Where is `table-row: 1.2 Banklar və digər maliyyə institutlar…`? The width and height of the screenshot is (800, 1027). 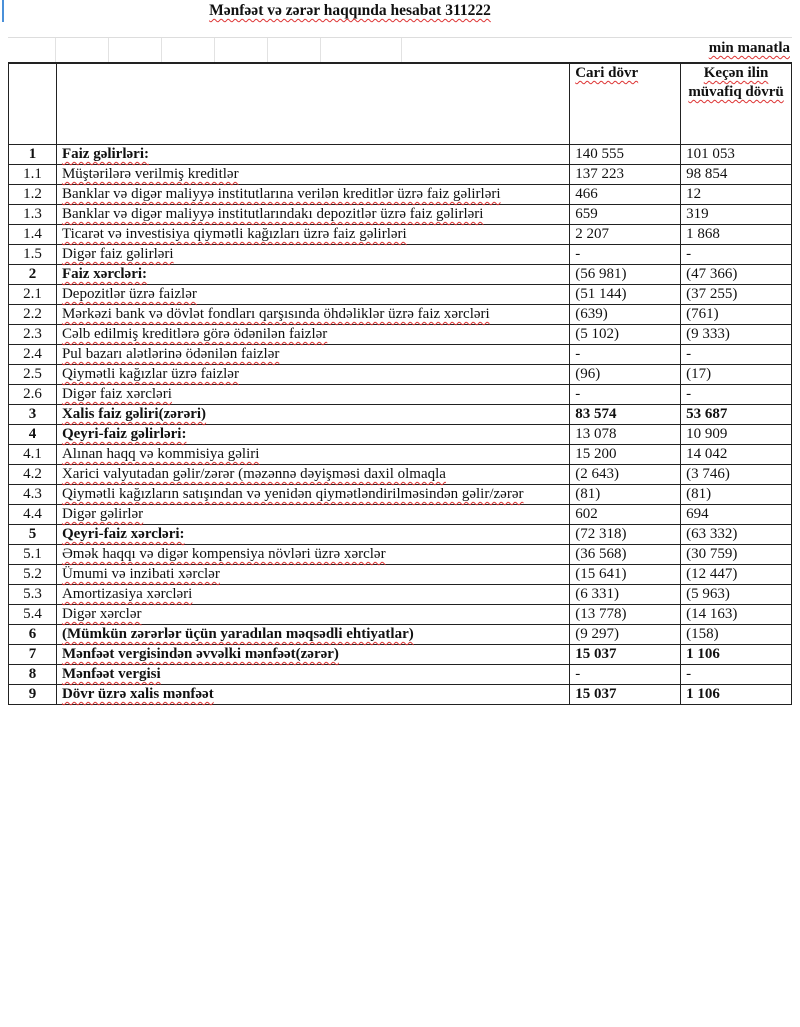 table-row: 1.2 Banklar və digər maliyyə institutlar… is located at coordinates (400, 194).